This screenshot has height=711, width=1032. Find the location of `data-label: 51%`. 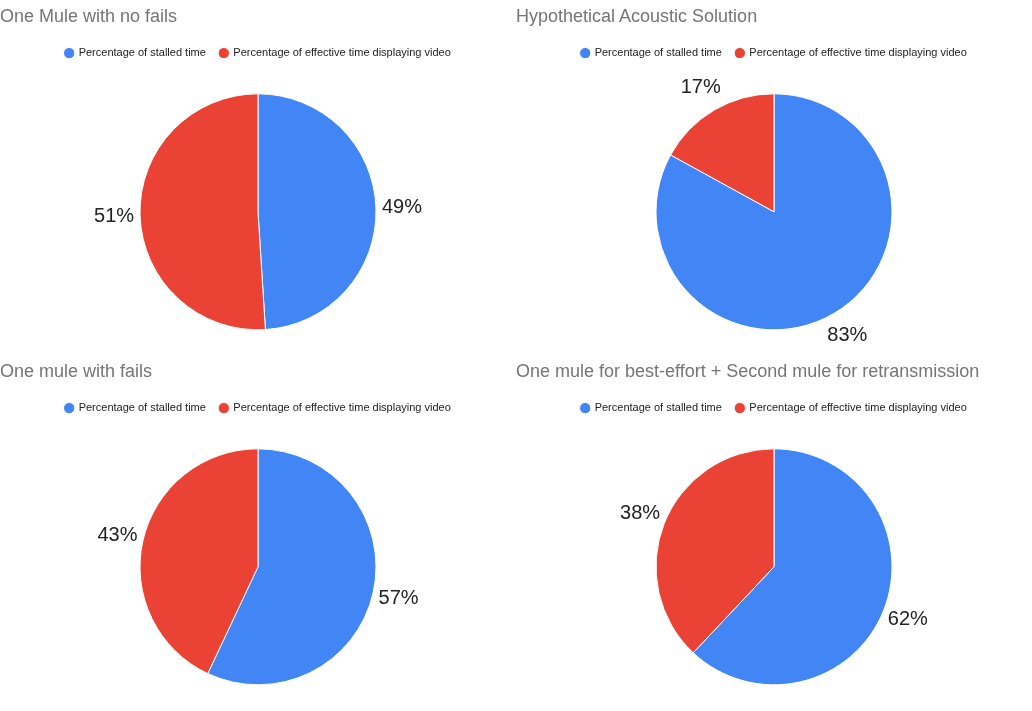

data-label: 51% is located at coordinates (114, 214).